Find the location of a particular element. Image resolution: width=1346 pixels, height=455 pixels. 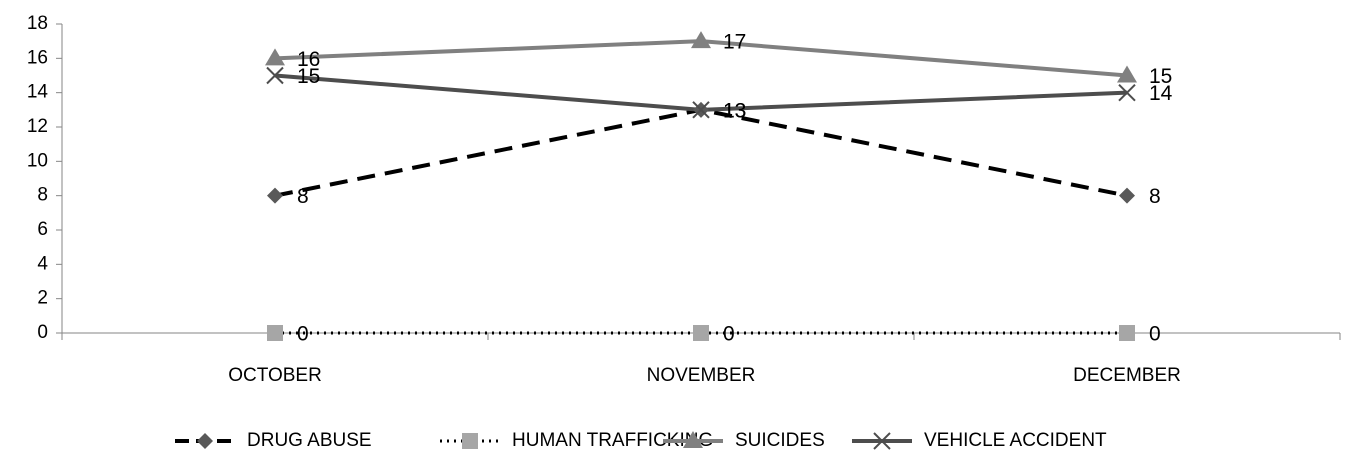

x-tick-label: NOVEMBER is located at coordinates (701, 375).